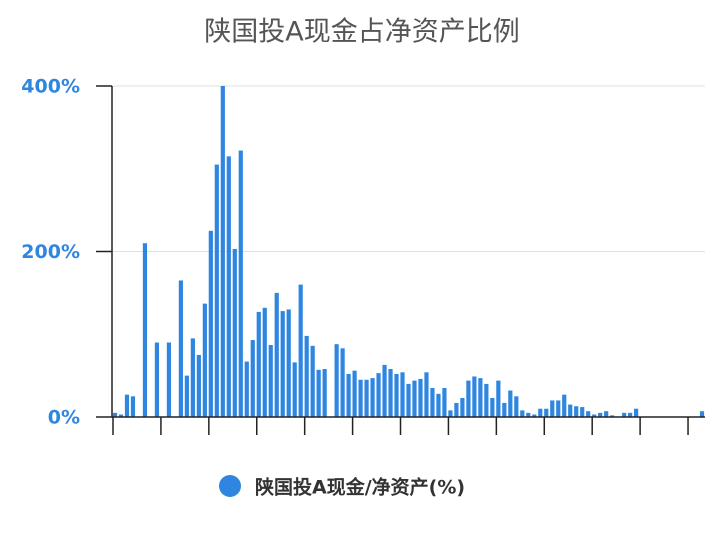 Image resolution: width=724 pixels, height=540 pixels. Describe the element at coordinates (360, 487) in the screenshot. I see `legend-label: 陕国投A现金/净资产(%)` at that location.